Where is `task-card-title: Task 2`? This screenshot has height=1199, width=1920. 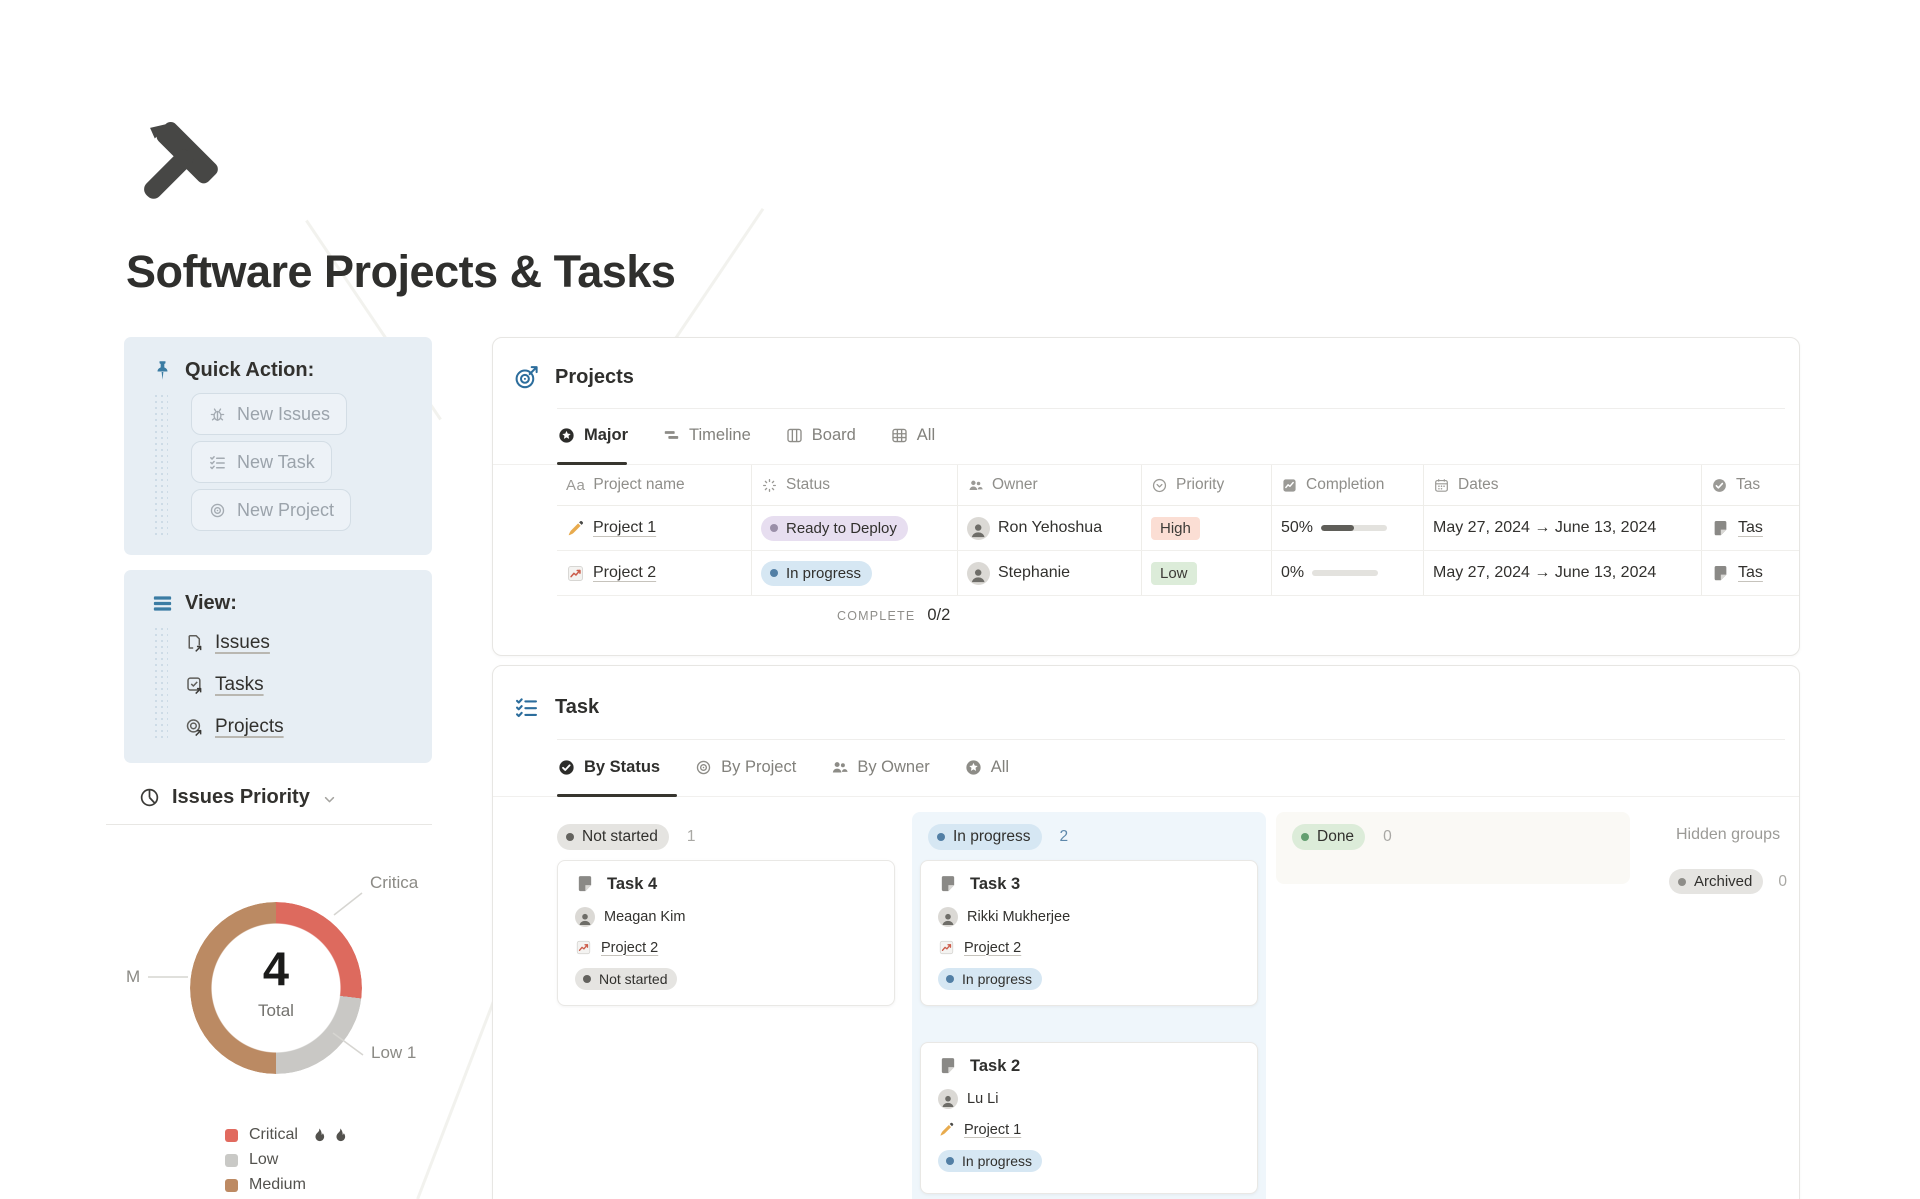 task-card-title: Task 2 is located at coordinates (995, 1065).